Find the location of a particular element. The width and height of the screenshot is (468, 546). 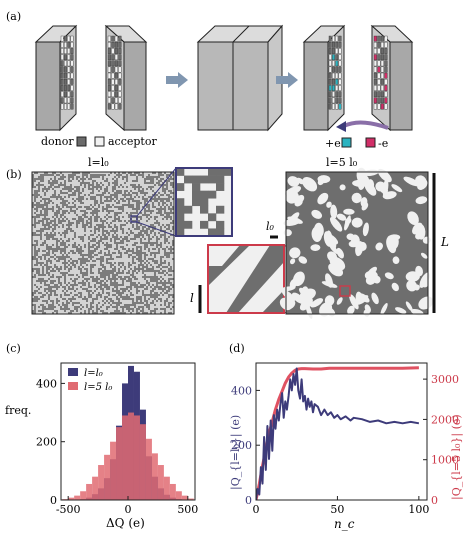

zoom-domain is located at coordinates (261, 287).